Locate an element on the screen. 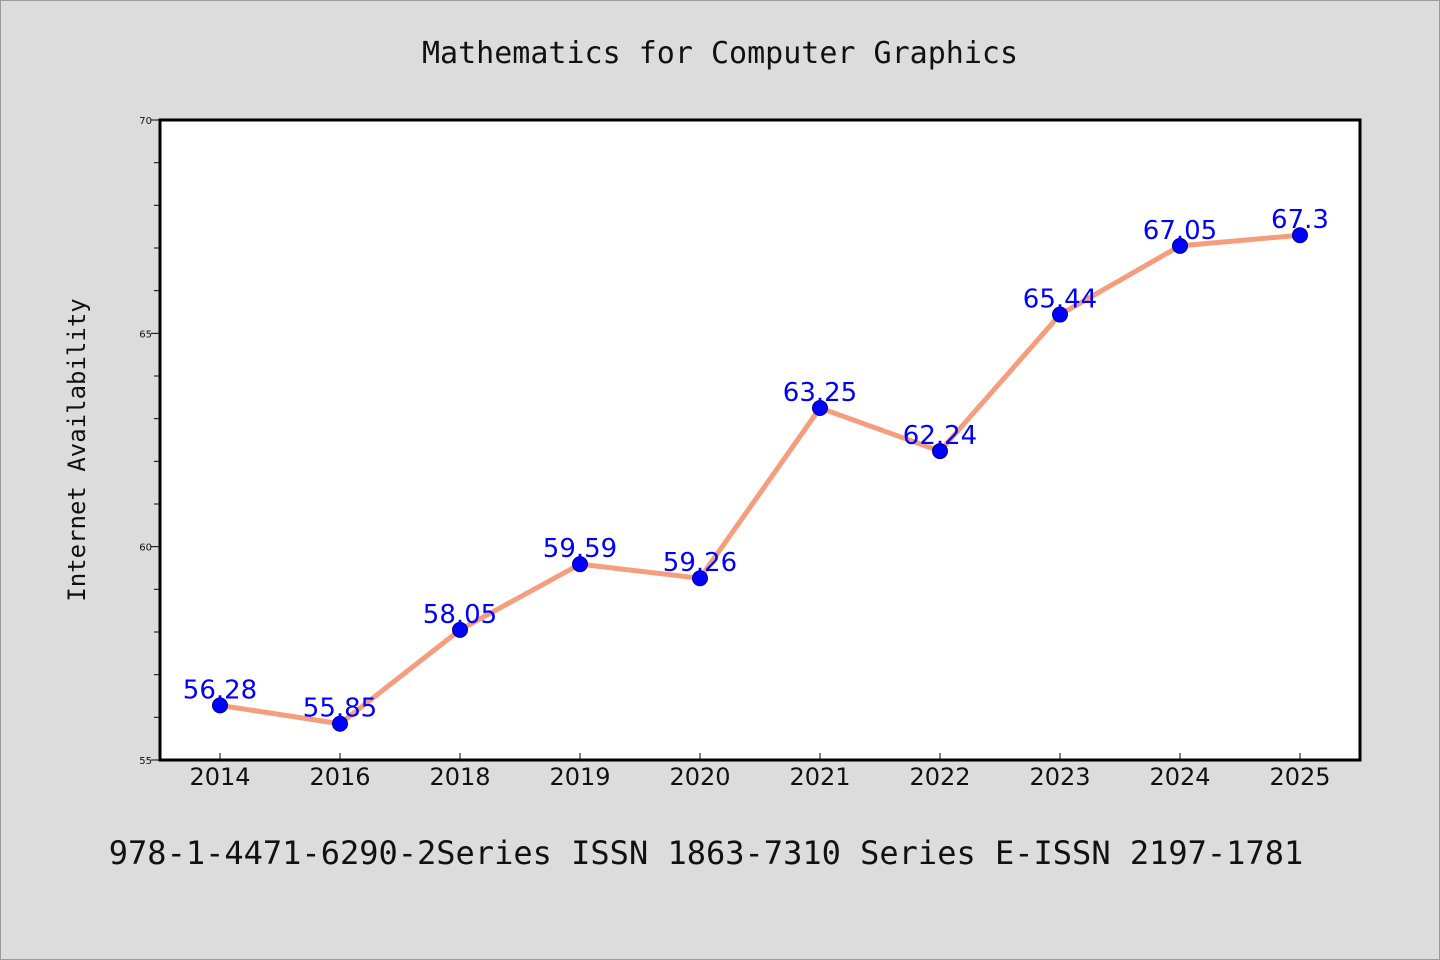  data-label: 59.59 is located at coordinates (580, 549).